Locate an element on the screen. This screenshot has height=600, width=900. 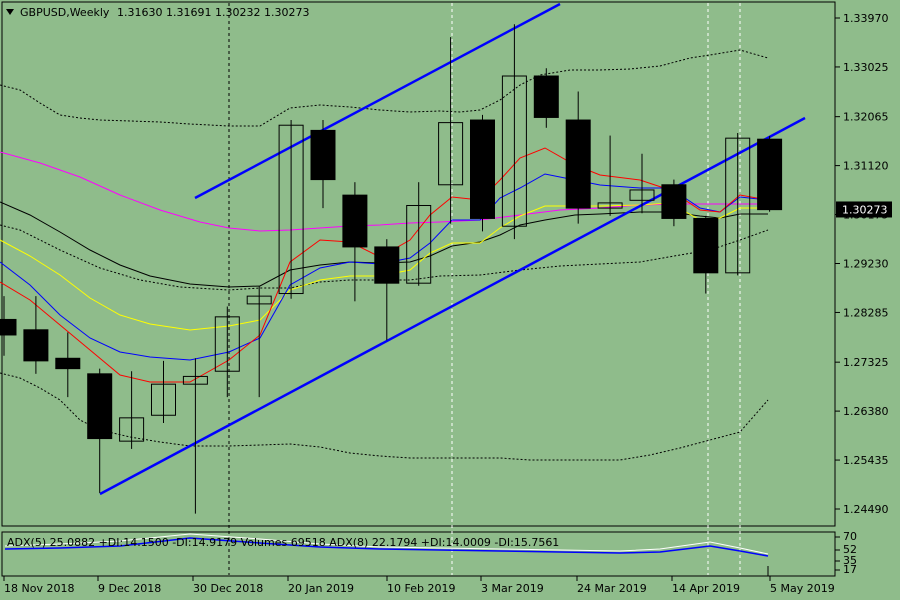
indicator-tick-label: 70 is located at coordinates (850, 536).